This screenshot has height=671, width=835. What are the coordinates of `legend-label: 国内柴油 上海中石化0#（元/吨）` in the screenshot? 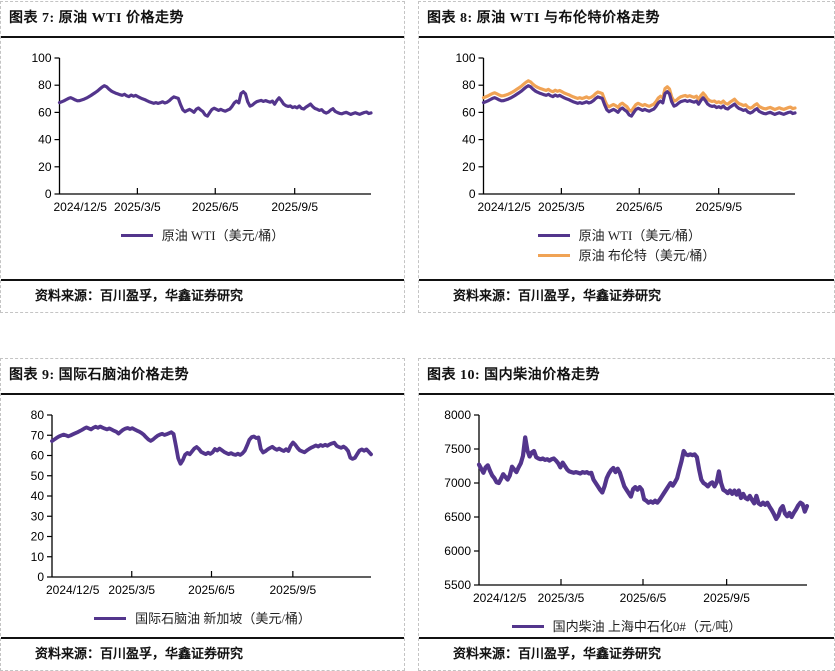 It's located at (647, 626).